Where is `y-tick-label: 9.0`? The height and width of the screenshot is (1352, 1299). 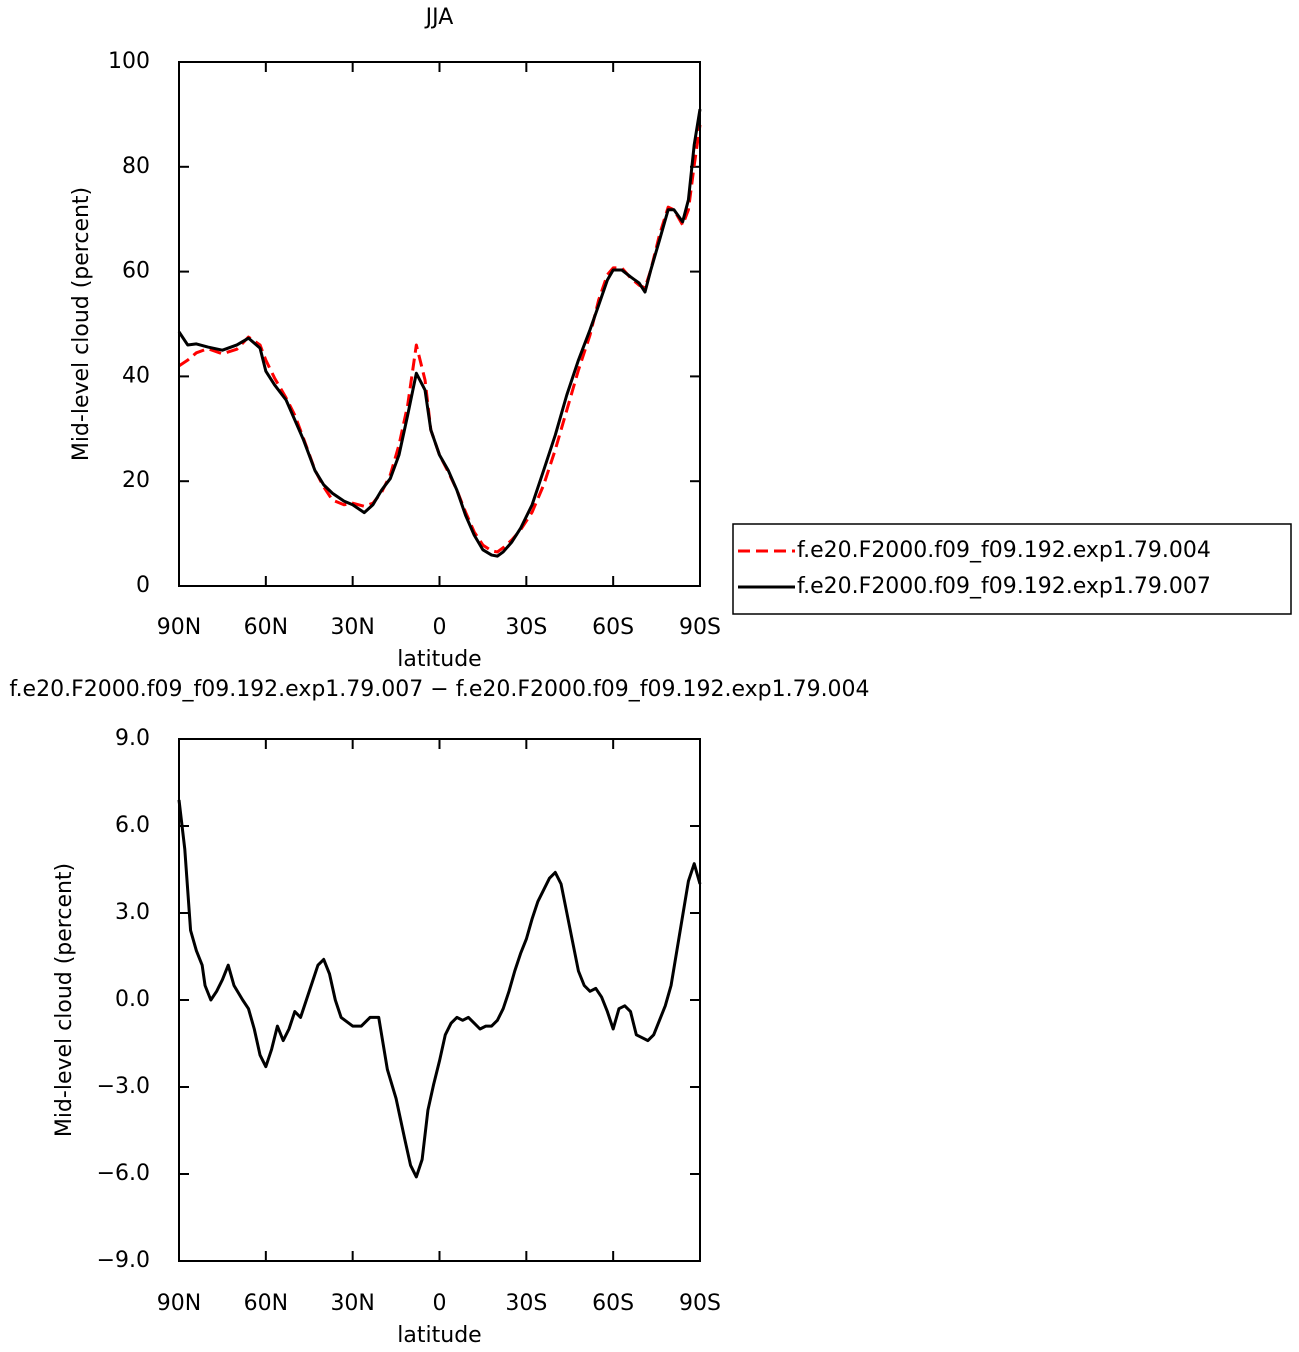 y-tick-label: 9.0 is located at coordinates (132, 738).